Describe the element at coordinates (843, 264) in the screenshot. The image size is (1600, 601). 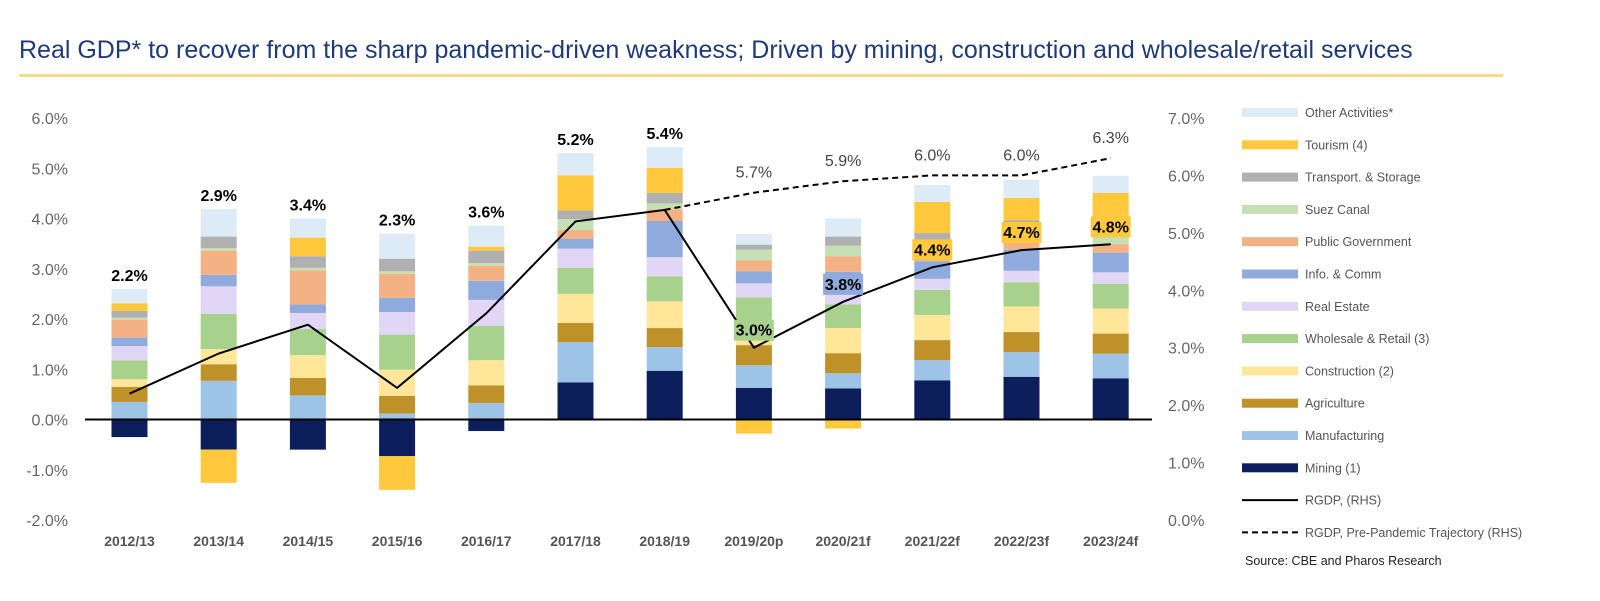
I see `bar-public-government-2020-21f` at that location.